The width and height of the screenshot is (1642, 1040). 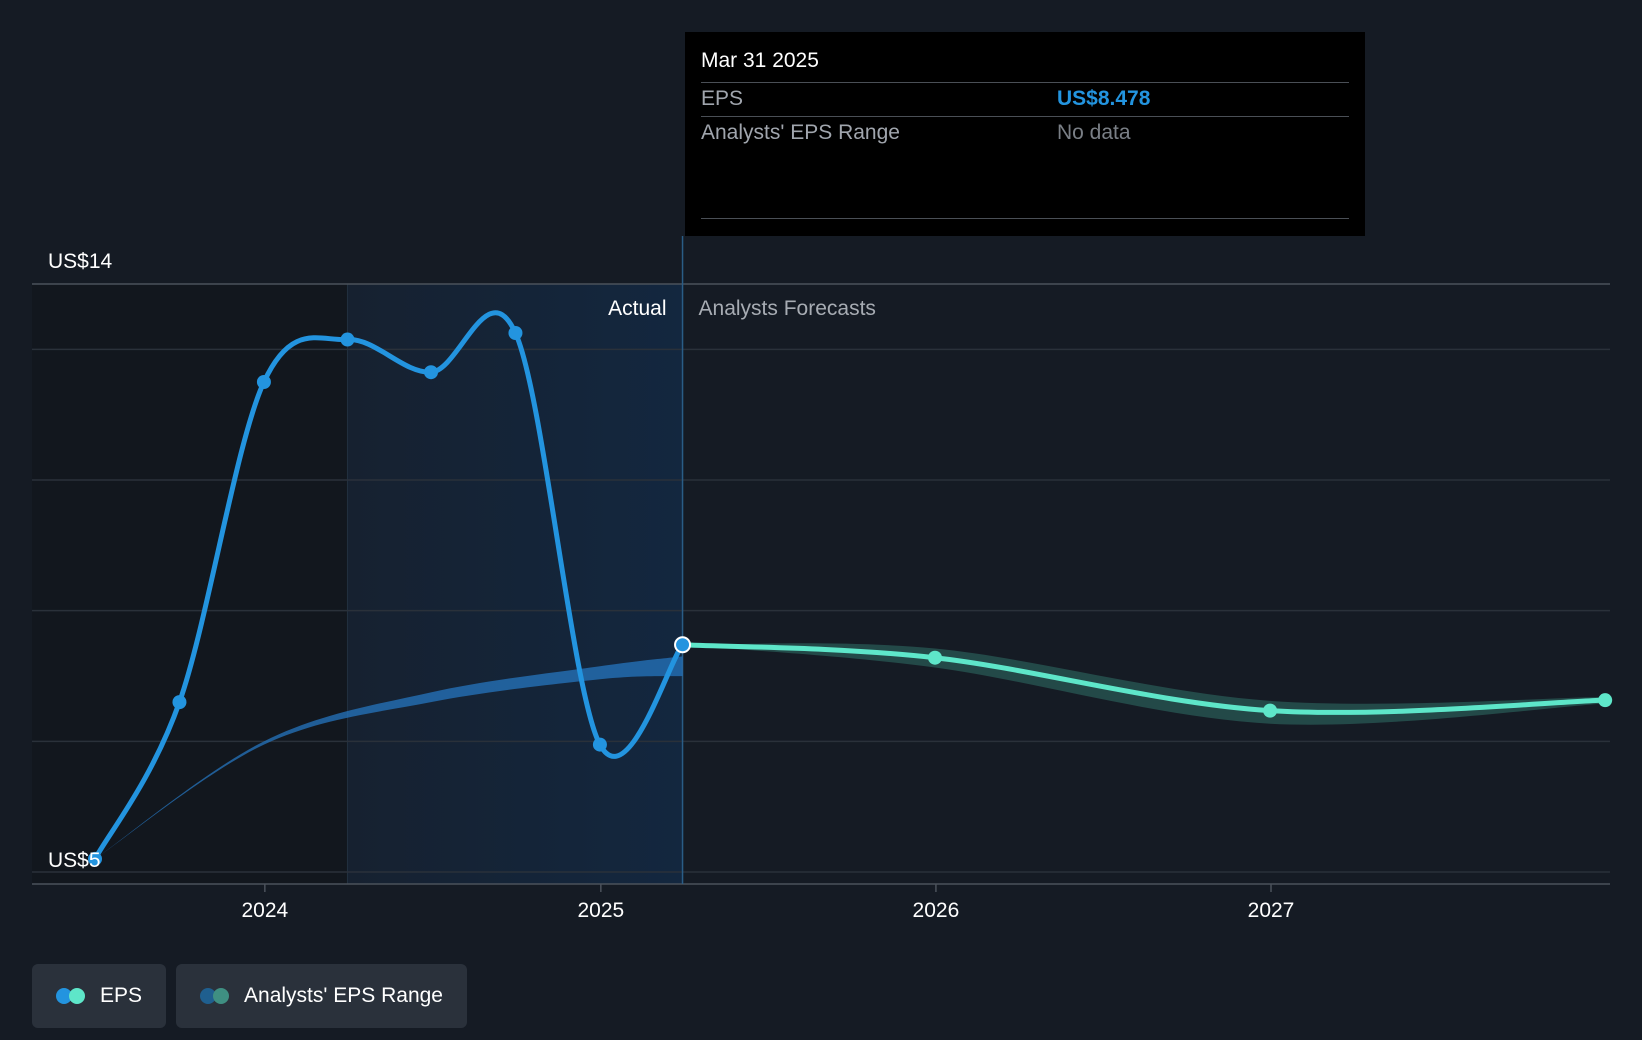 What do you see at coordinates (77, 996) in the screenshot?
I see `legend-eps-dot-forecast` at bounding box center [77, 996].